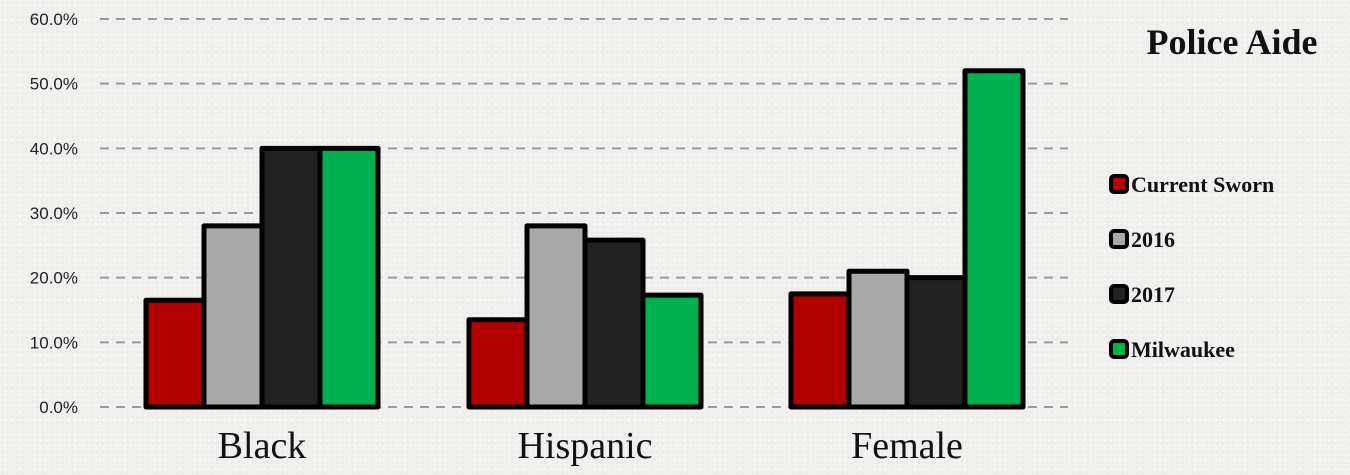 This screenshot has height=475, width=1350. What do you see at coordinates (54, 148) in the screenshot?
I see `y-tick-label: 40.0%` at bounding box center [54, 148].